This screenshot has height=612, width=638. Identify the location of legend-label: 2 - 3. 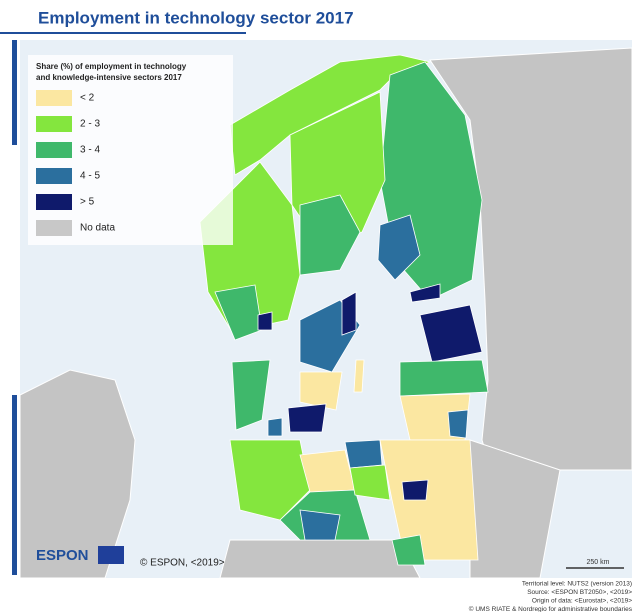
(90, 124).